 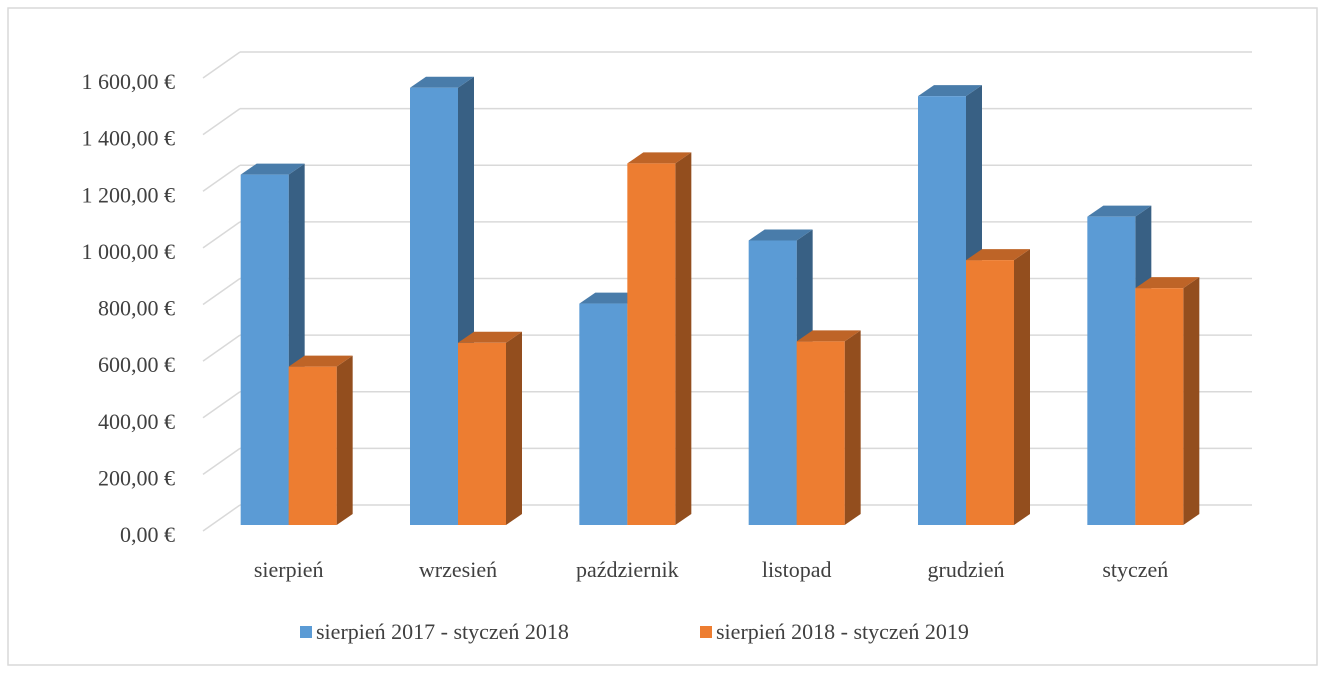 What do you see at coordinates (129, 251) in the screenshot?
I see `y-tick-label: 1 000,00 €` at bounding box center [129, 251].